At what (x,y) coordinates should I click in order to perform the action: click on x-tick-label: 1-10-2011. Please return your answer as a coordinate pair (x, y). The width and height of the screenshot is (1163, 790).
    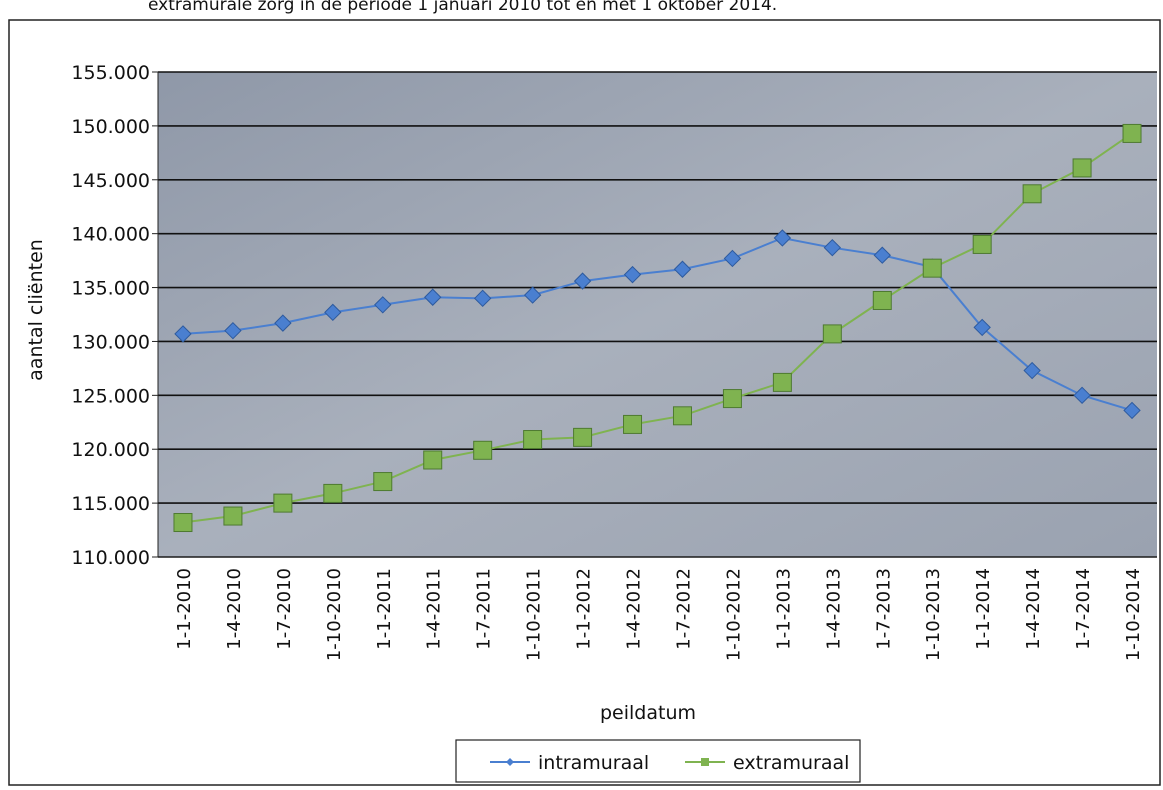
    Looking at the image, I should click on (534, 614).